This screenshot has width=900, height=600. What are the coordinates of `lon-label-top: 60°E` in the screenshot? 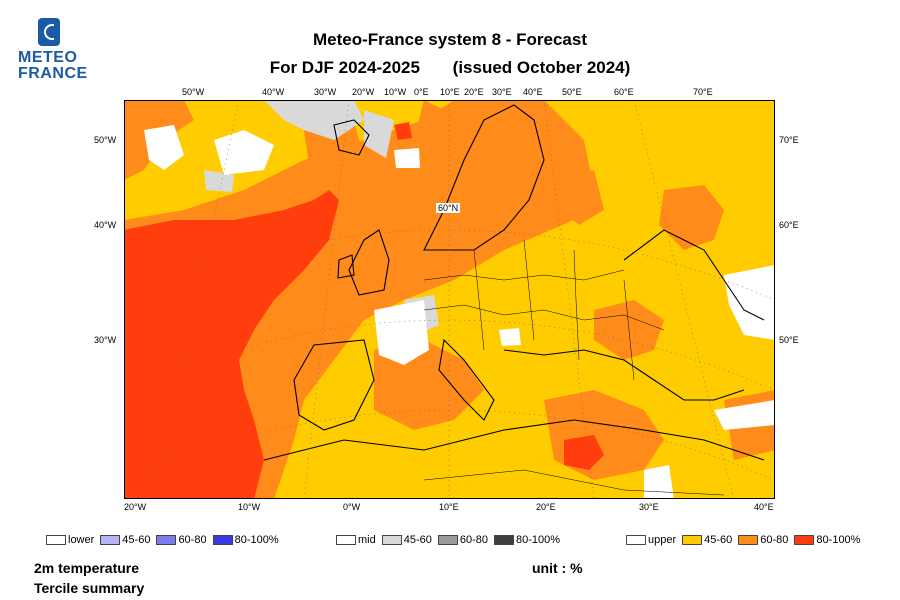 It's located at (624, 92).